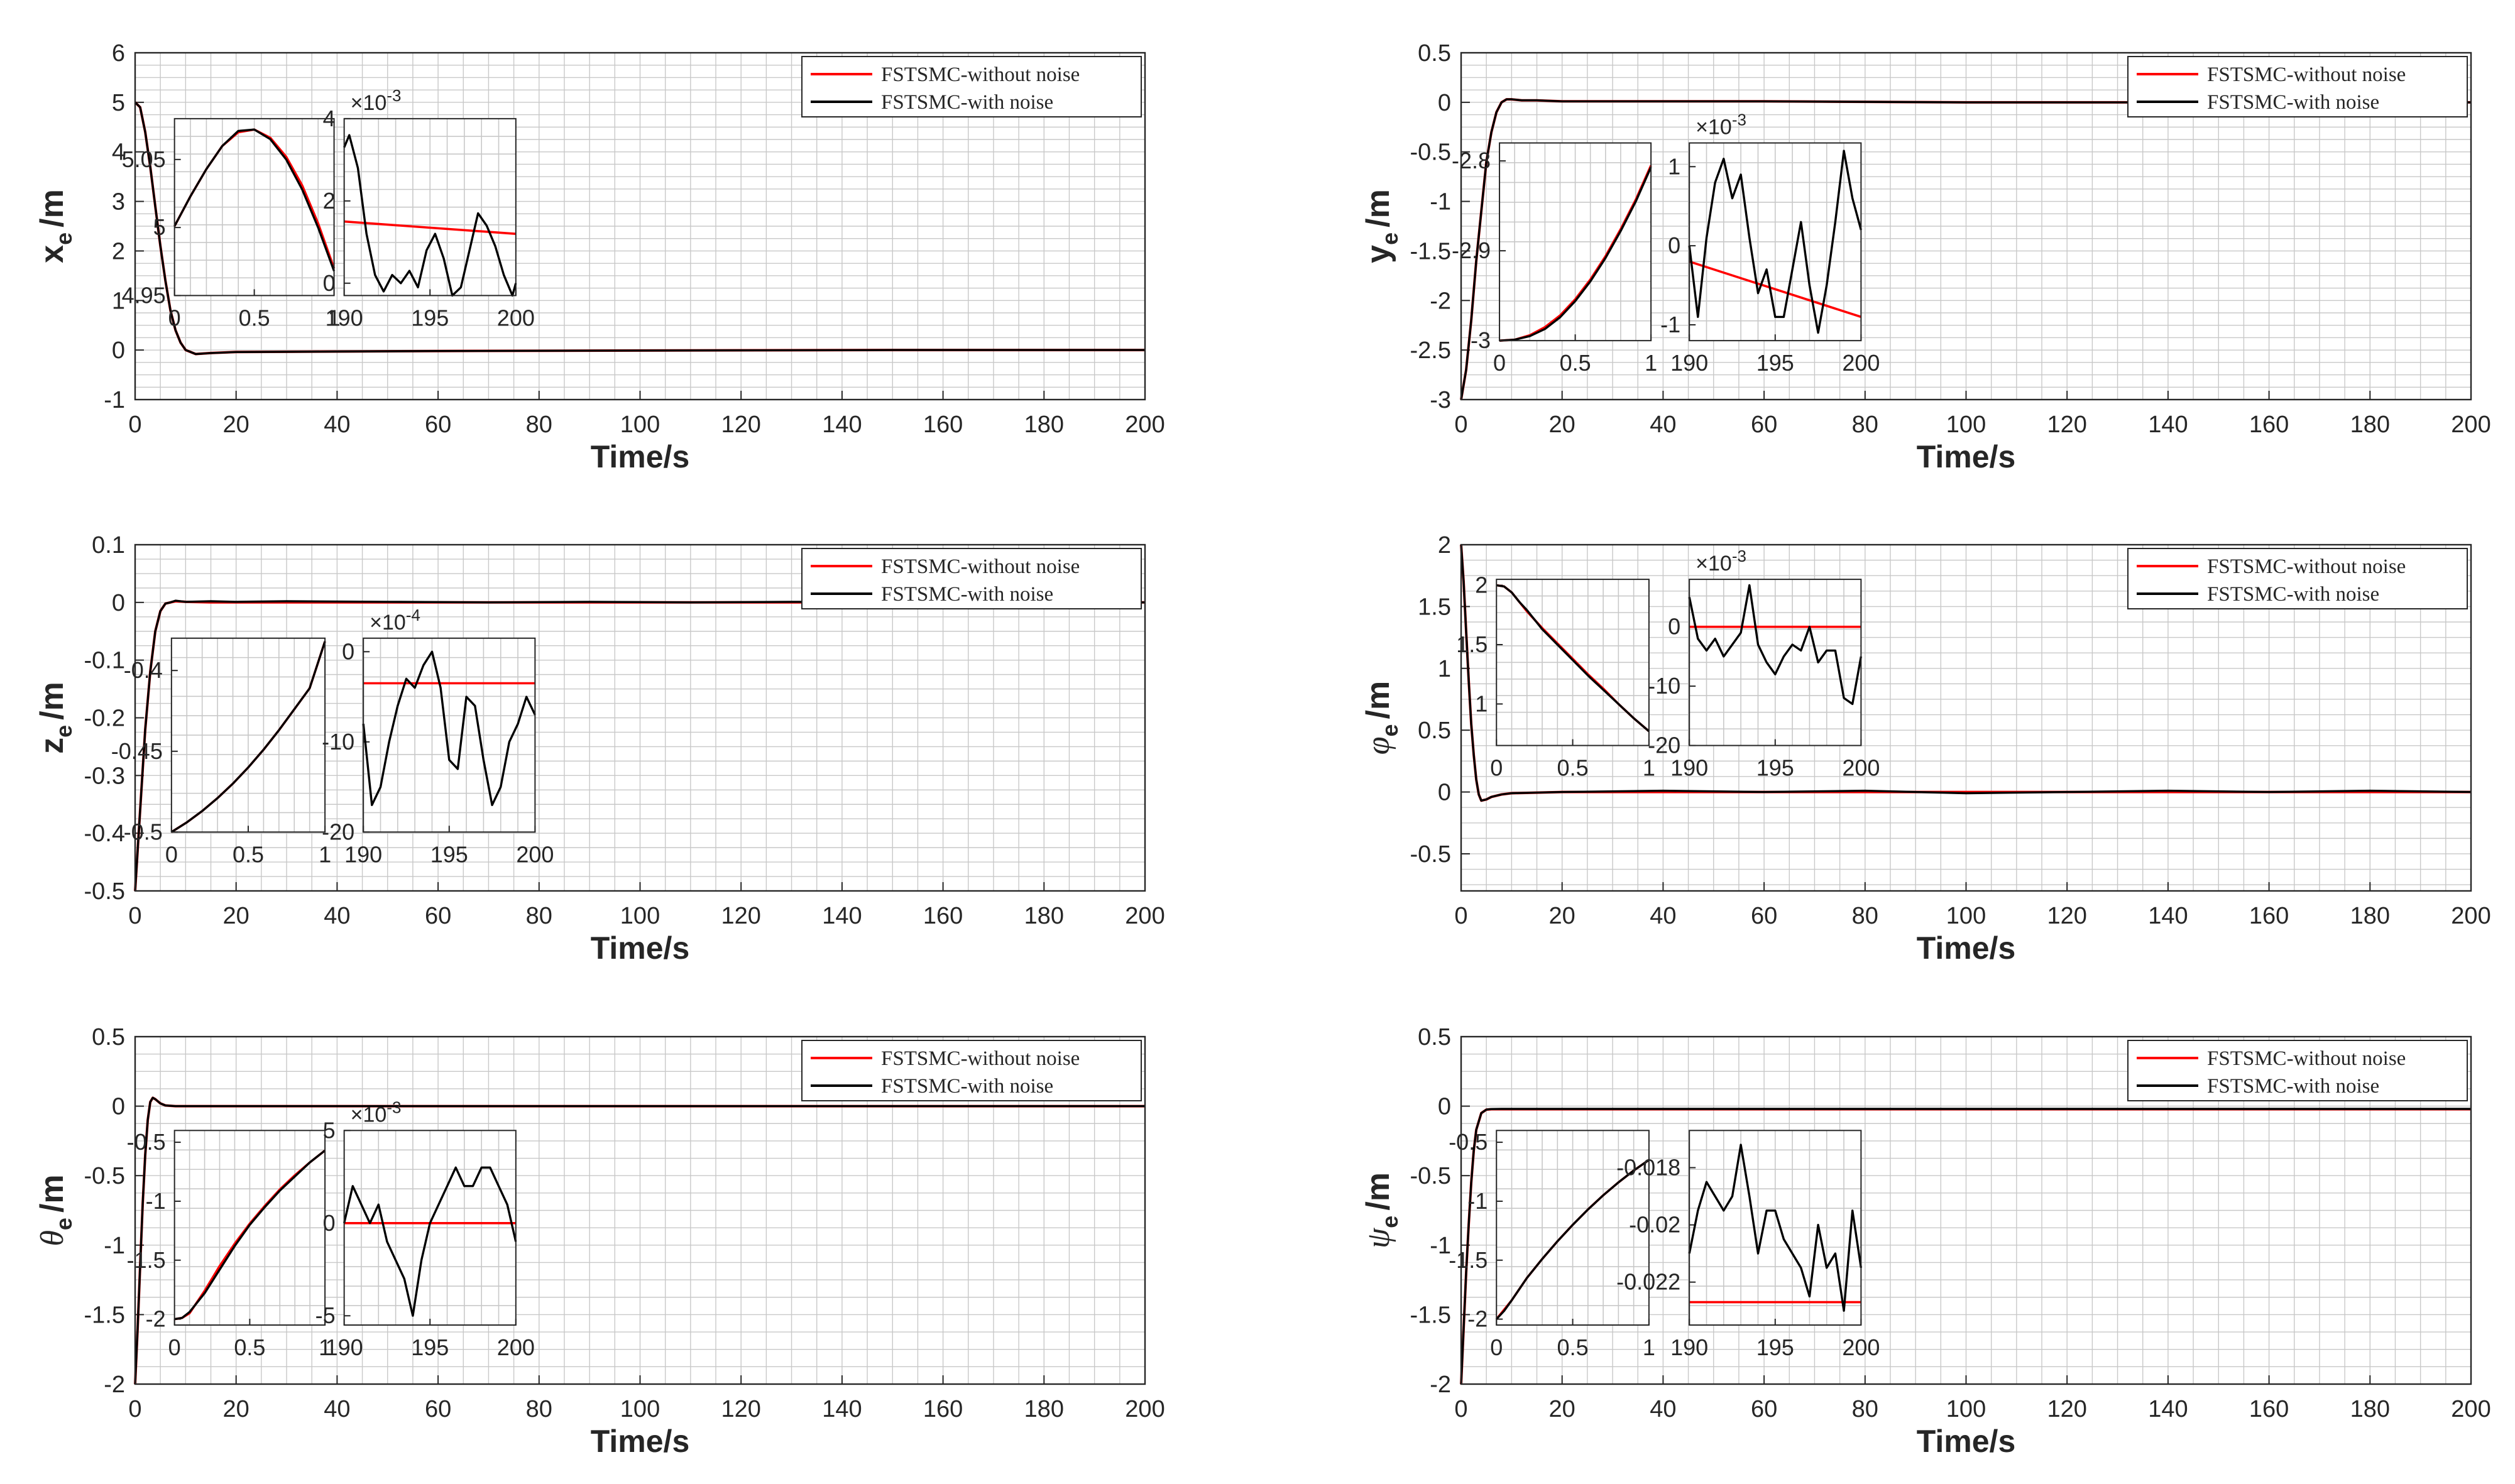 The height and width of the screenshot is (1484, 2515). I want to click on inset-2: 190 195 200 0 2 4 ×10-3, so click(429, 208).